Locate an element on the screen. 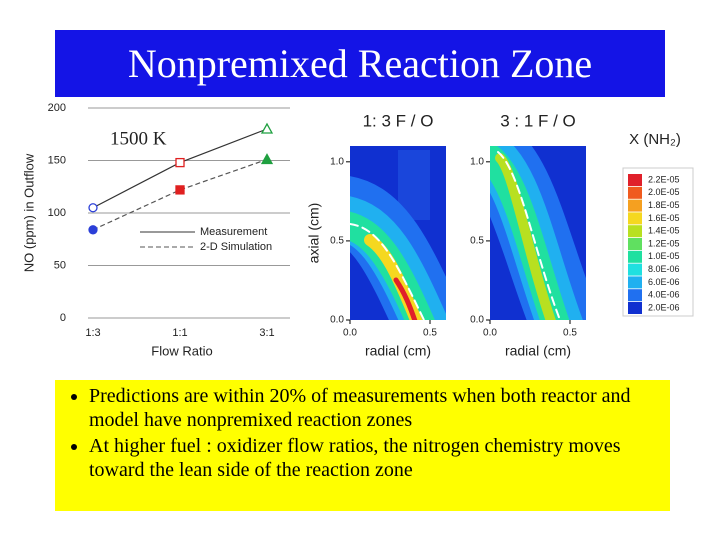 The image size is (720, 540). colorbar-label: 8.0E-06 is located at coordinates (664, 269).